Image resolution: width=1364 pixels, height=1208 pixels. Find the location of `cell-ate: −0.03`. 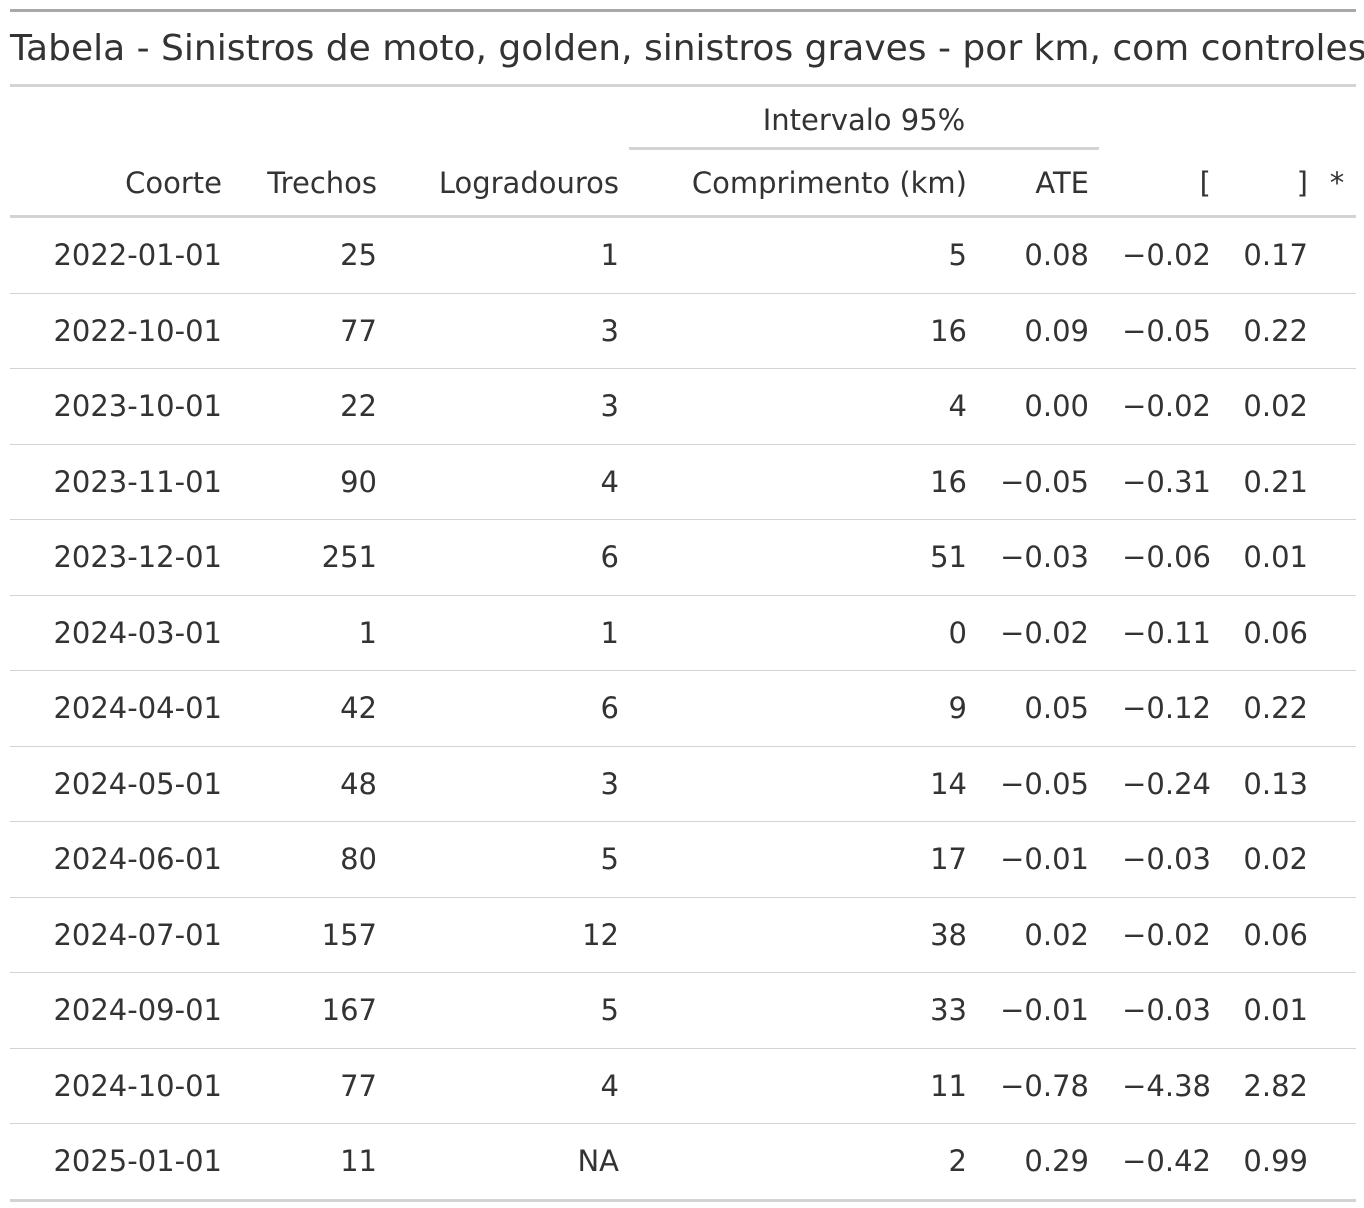

cell-ate: −0.03 is located at coordinates (1038, 557).